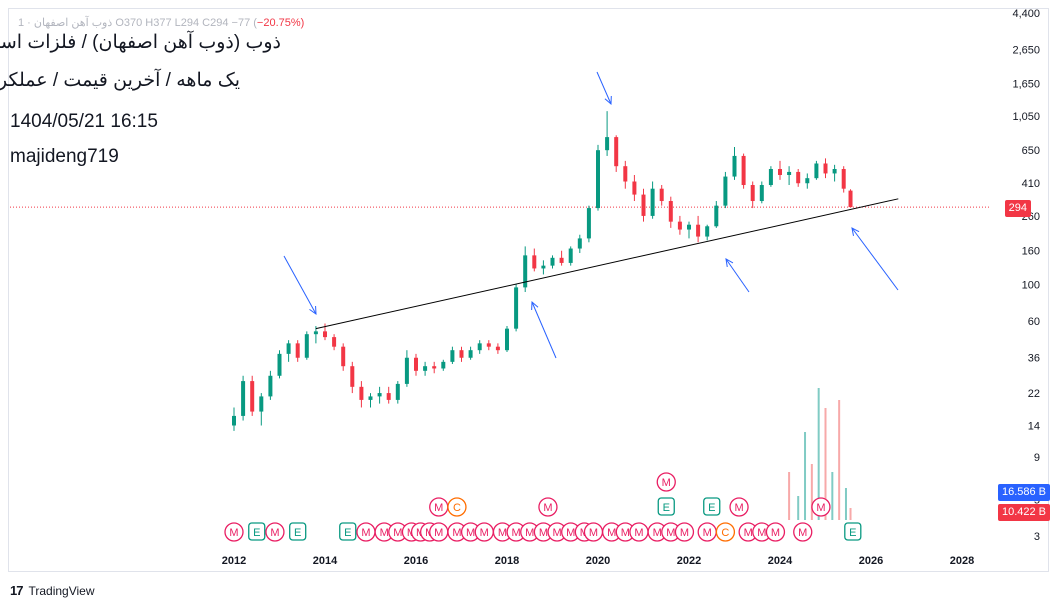 The width and height of the screenshot is (1059, 608). Describe the element at coordinates (64, 156) in the screenshot. I see `author: majideng719` at that location.